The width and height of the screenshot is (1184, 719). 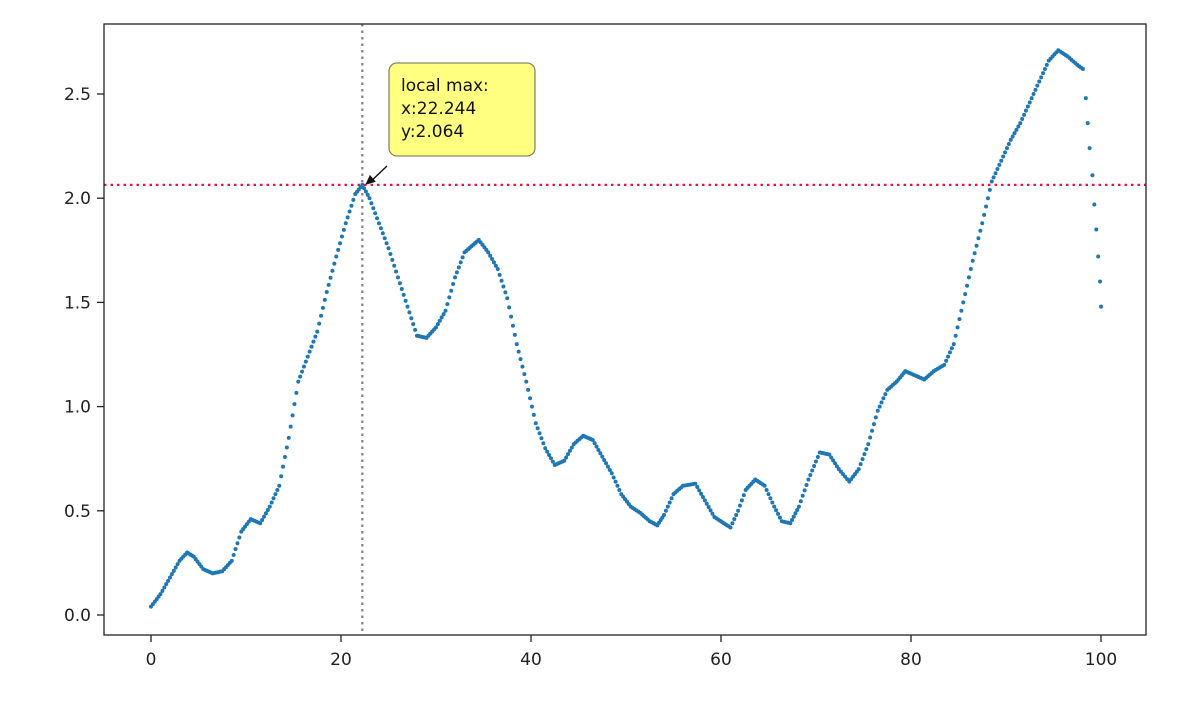 I want to click on x-tick-label: 80, so click(x=911, y=660).